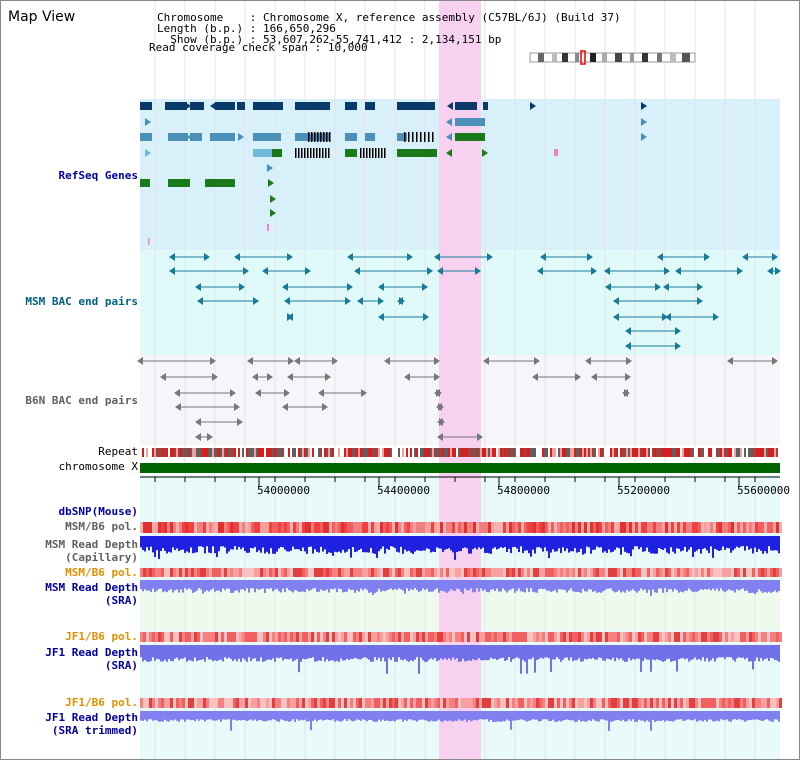 The width and height of the screenshot is (800, 760). I want to click on track-label-b6n-bac: B6N BAC end pairs, so click(81, 400).